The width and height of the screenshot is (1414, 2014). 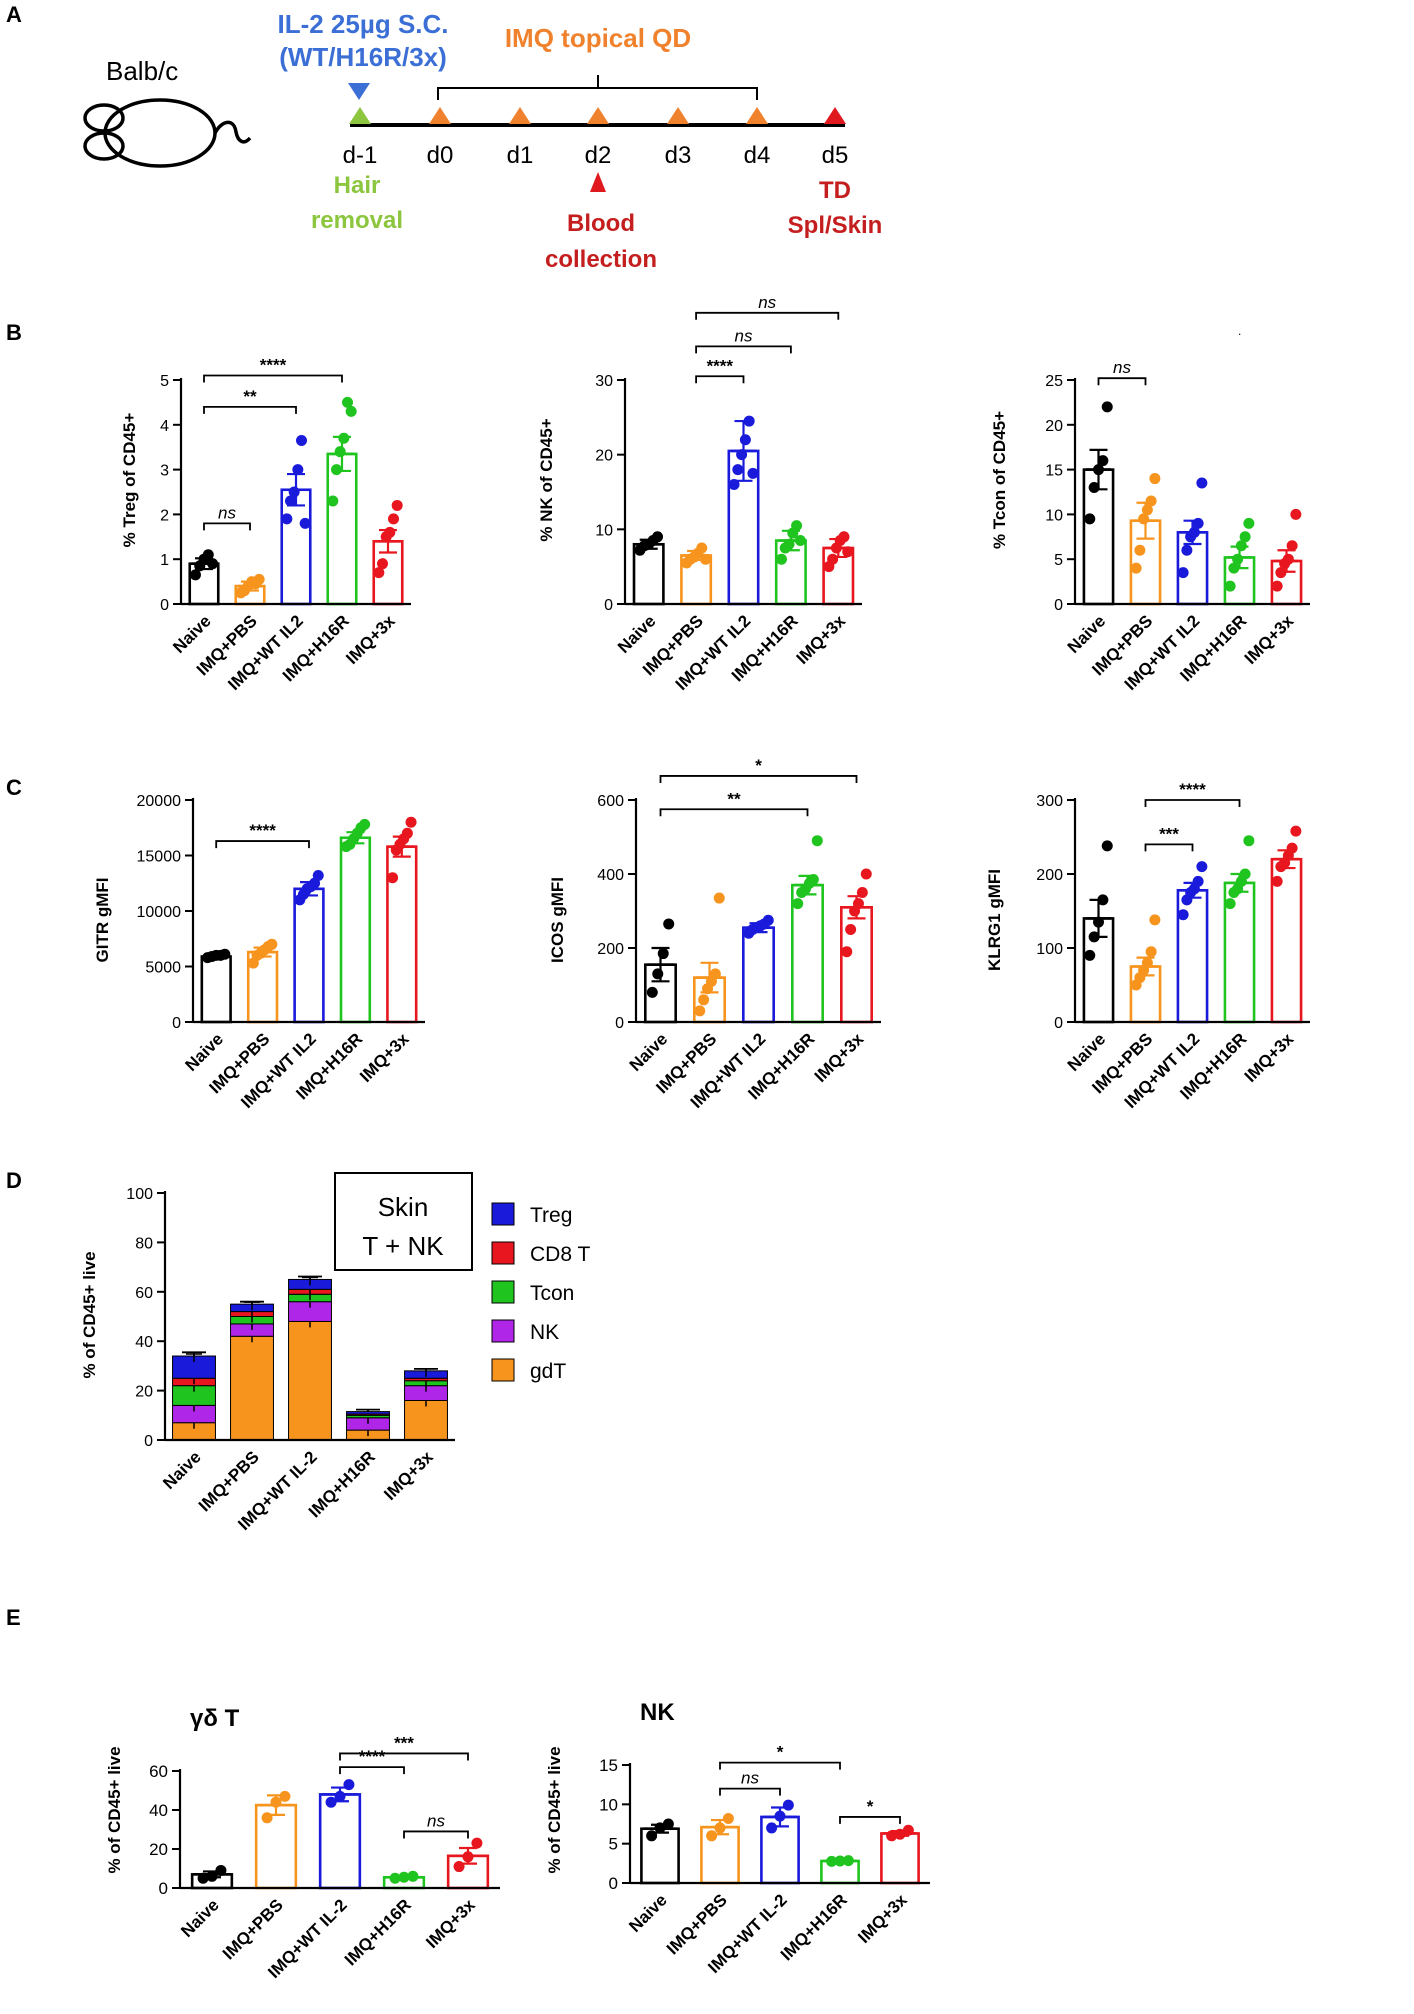 I want to click on imq-marker-d1, so click(x=520, y=115).